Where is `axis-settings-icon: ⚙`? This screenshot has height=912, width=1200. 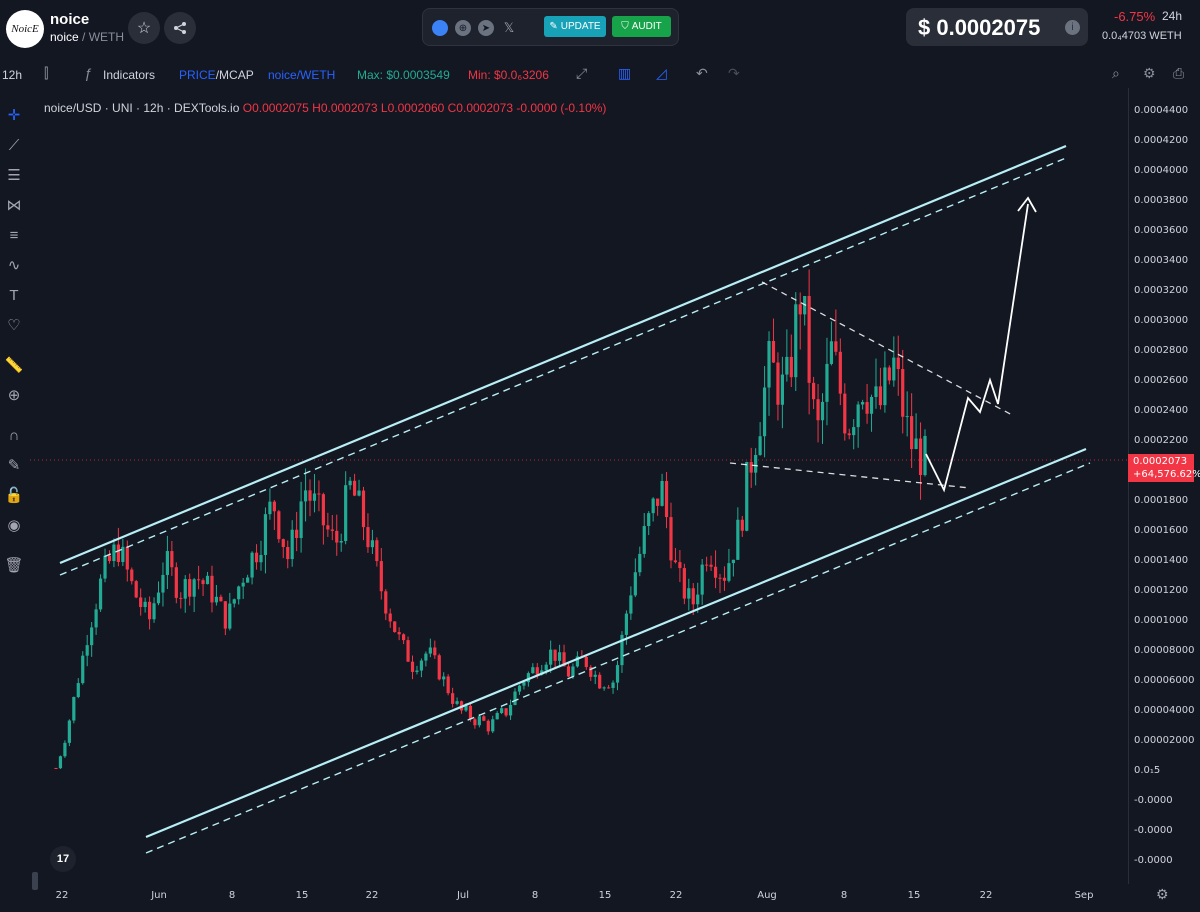 axis-settings-icon: ⚙ is located at coordinates (1162, 894).